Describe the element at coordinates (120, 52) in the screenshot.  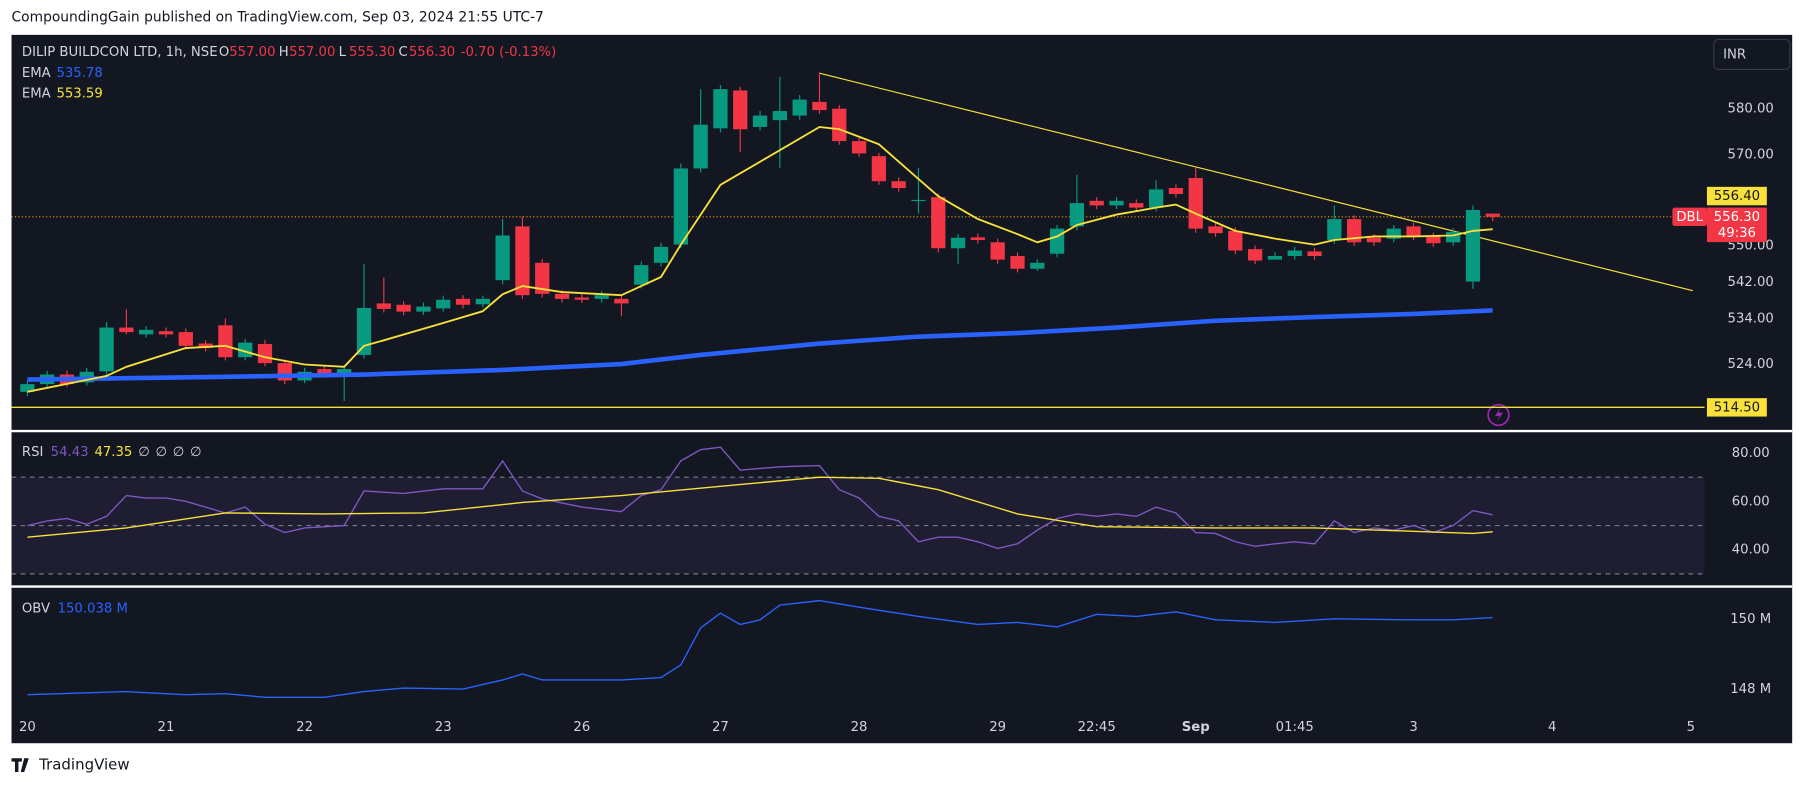
I see `chart-title: DILIP BUILDCON LTD, 1h, NSE` at that location.